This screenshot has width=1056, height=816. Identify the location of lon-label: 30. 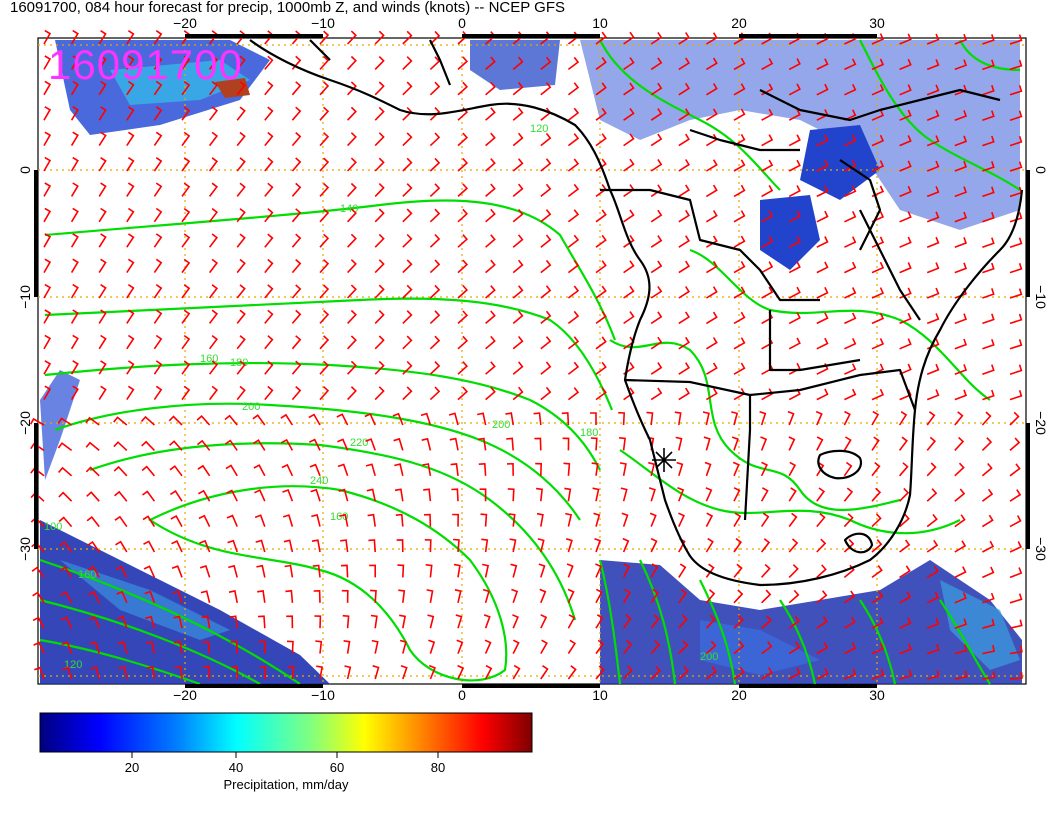
(877, 693).